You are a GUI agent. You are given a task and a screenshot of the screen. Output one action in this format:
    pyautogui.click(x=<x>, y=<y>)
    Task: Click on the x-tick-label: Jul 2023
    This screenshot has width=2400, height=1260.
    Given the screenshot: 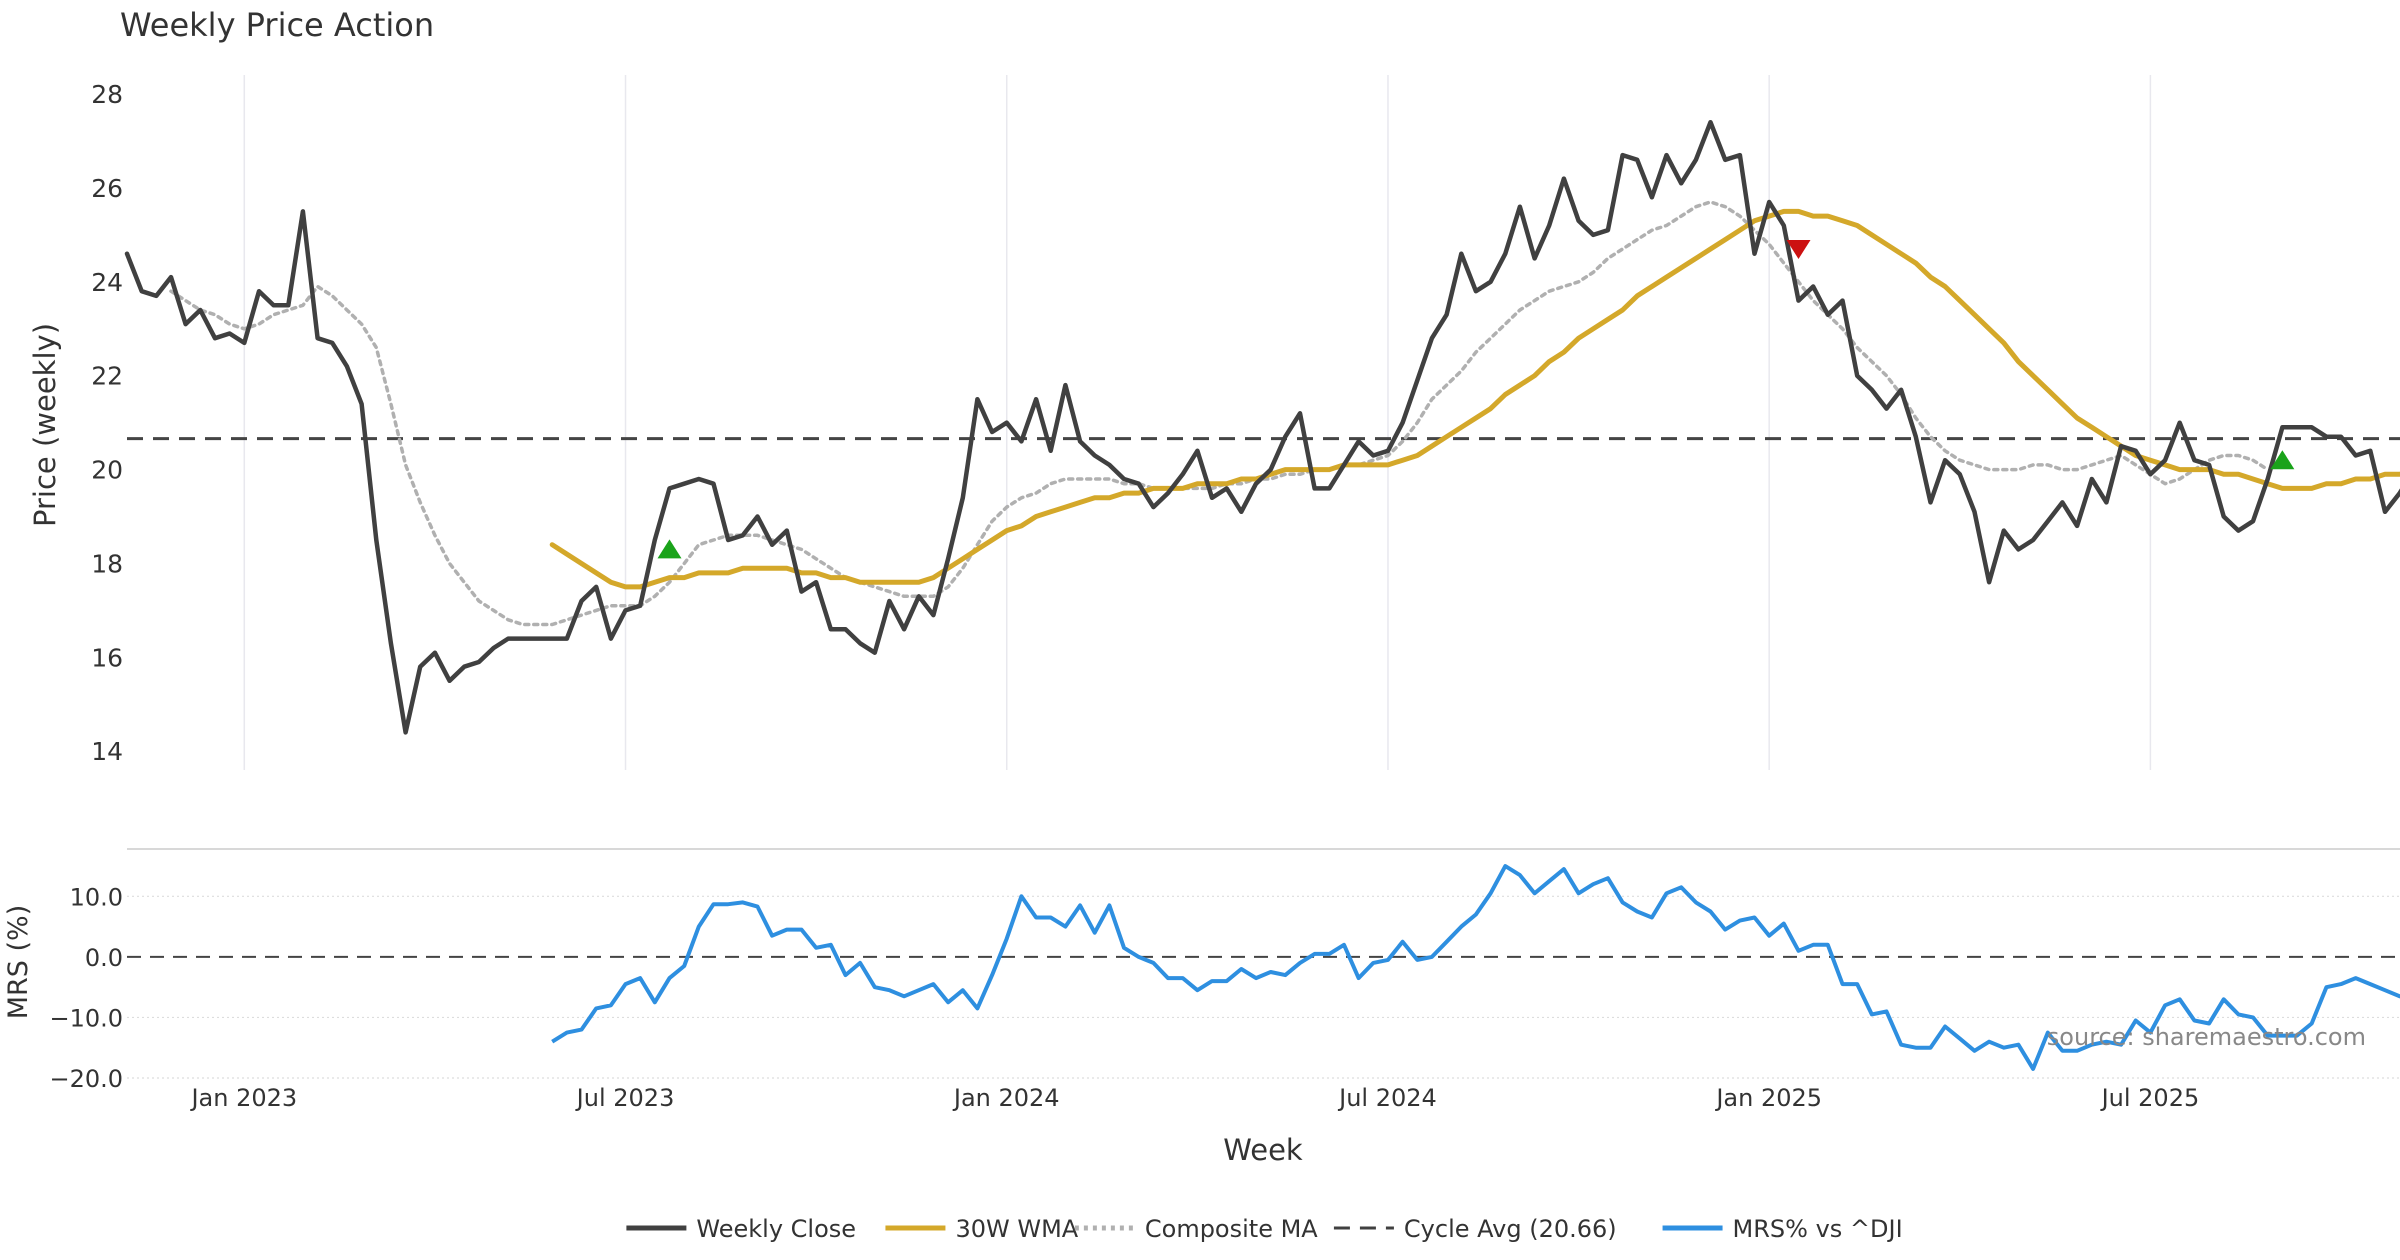 What is the action you would take?
    pyautogui.click(x=625, y=1098)
    